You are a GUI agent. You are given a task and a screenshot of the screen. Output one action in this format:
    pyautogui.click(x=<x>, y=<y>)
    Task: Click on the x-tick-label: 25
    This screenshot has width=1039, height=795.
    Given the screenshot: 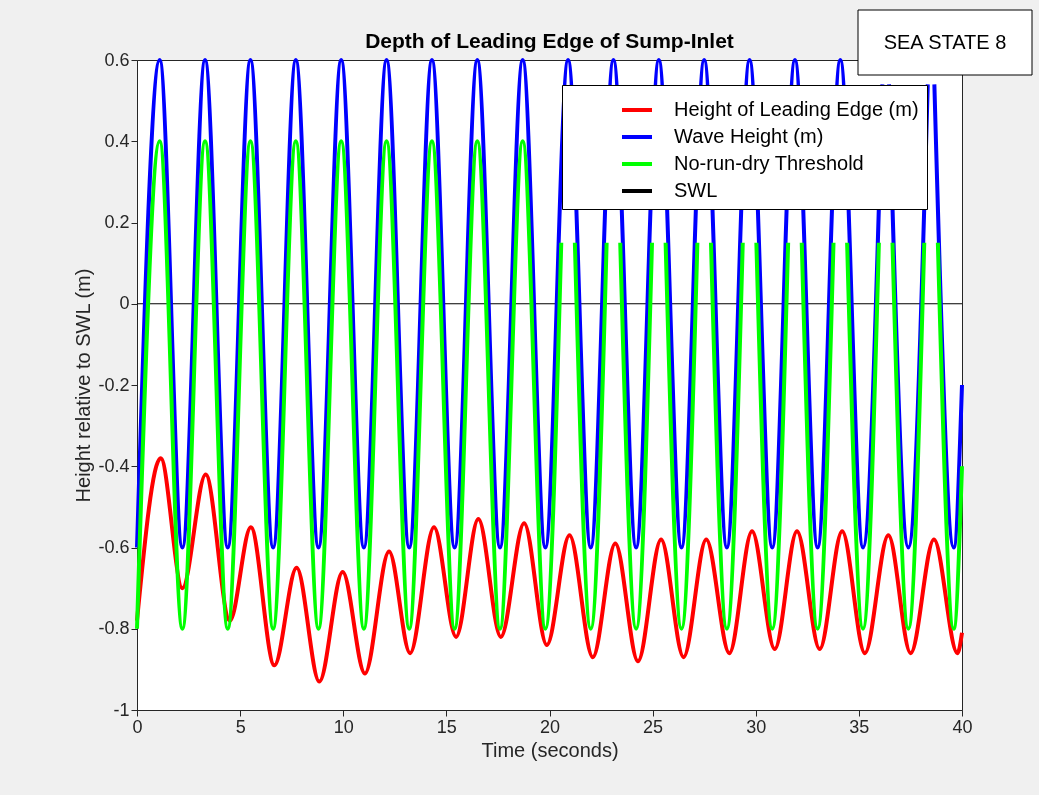 What is the action you would take?
    pyautogui.click(x=653, y=726)
    